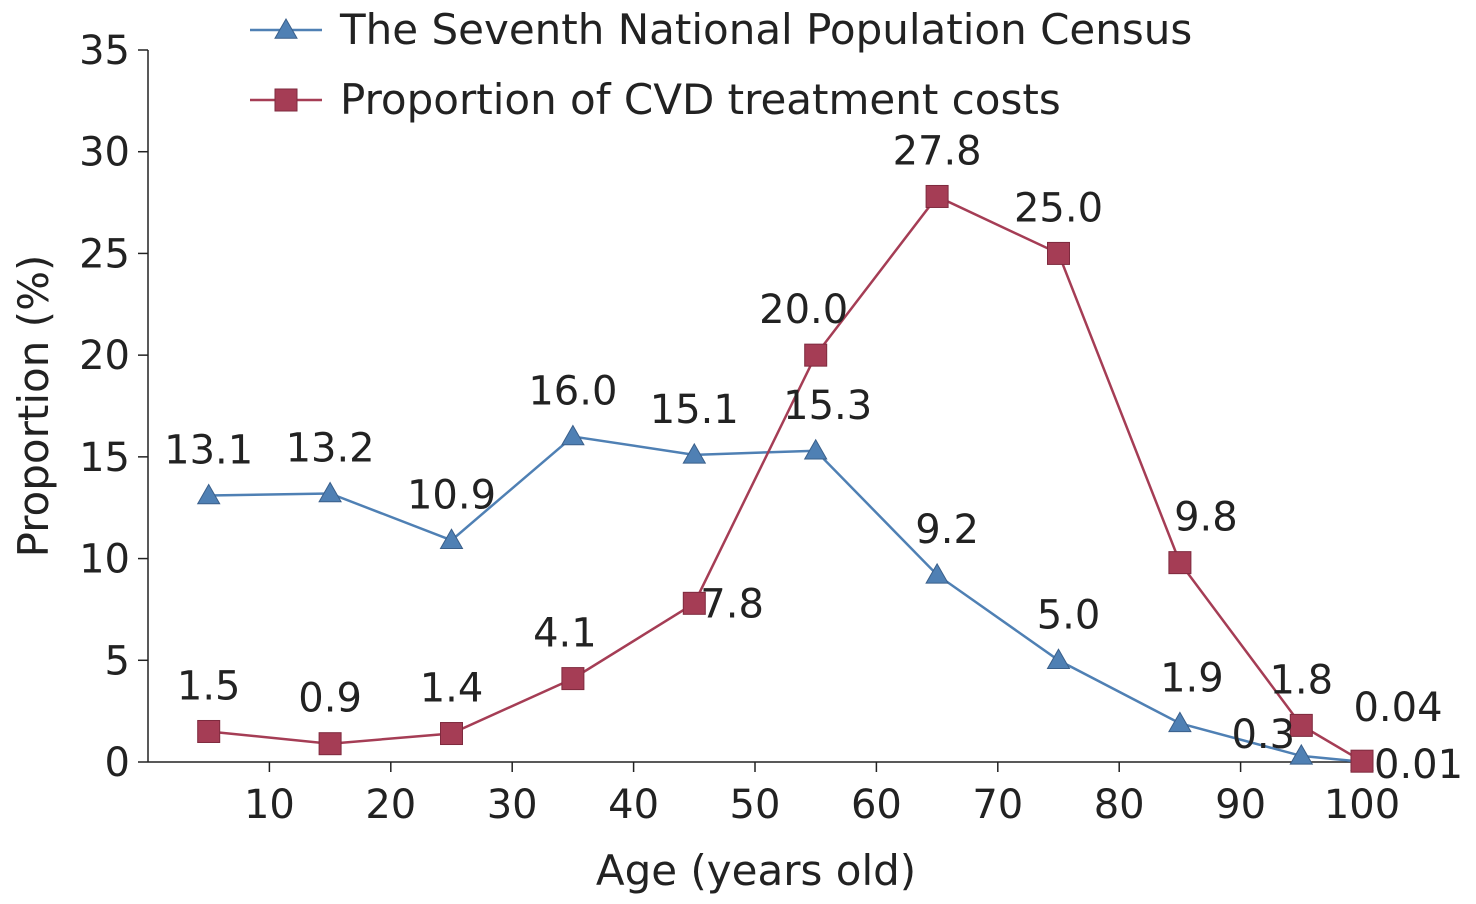 Image resolution: width=1476 pixels, height=904 pixels. Describe the element at coordinates (694, 410) in the screenshot. I see `data-label: 15.1` at that location.